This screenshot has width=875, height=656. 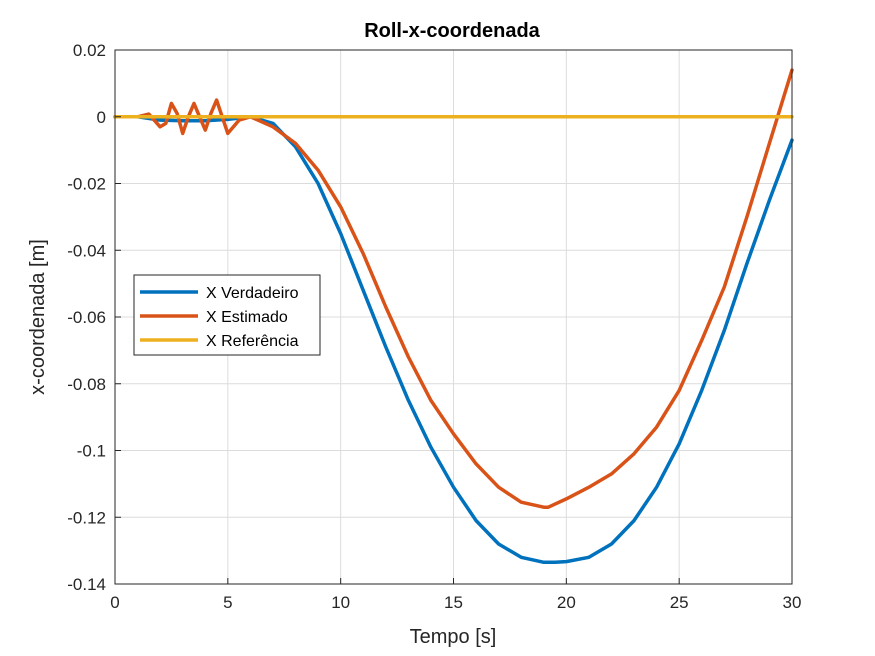 I want to click on x-axis-ticks: 0 5 10 15 20 25 30, so click(x=455, y=595).